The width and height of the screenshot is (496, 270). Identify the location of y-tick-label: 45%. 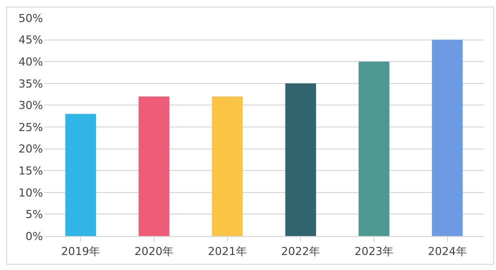
(30, 40).